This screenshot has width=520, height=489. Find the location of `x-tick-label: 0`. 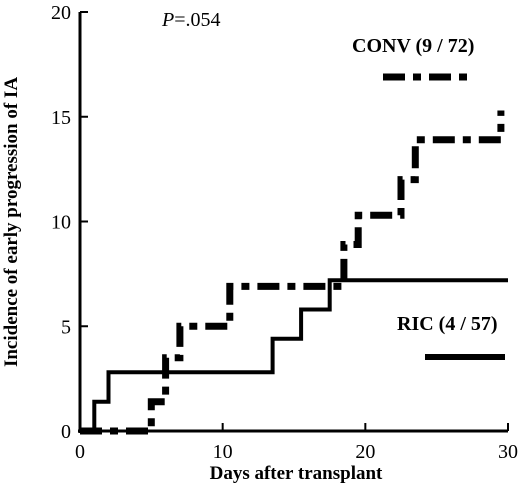

x-tick-label: 0 is located at coordinates (80, 452).